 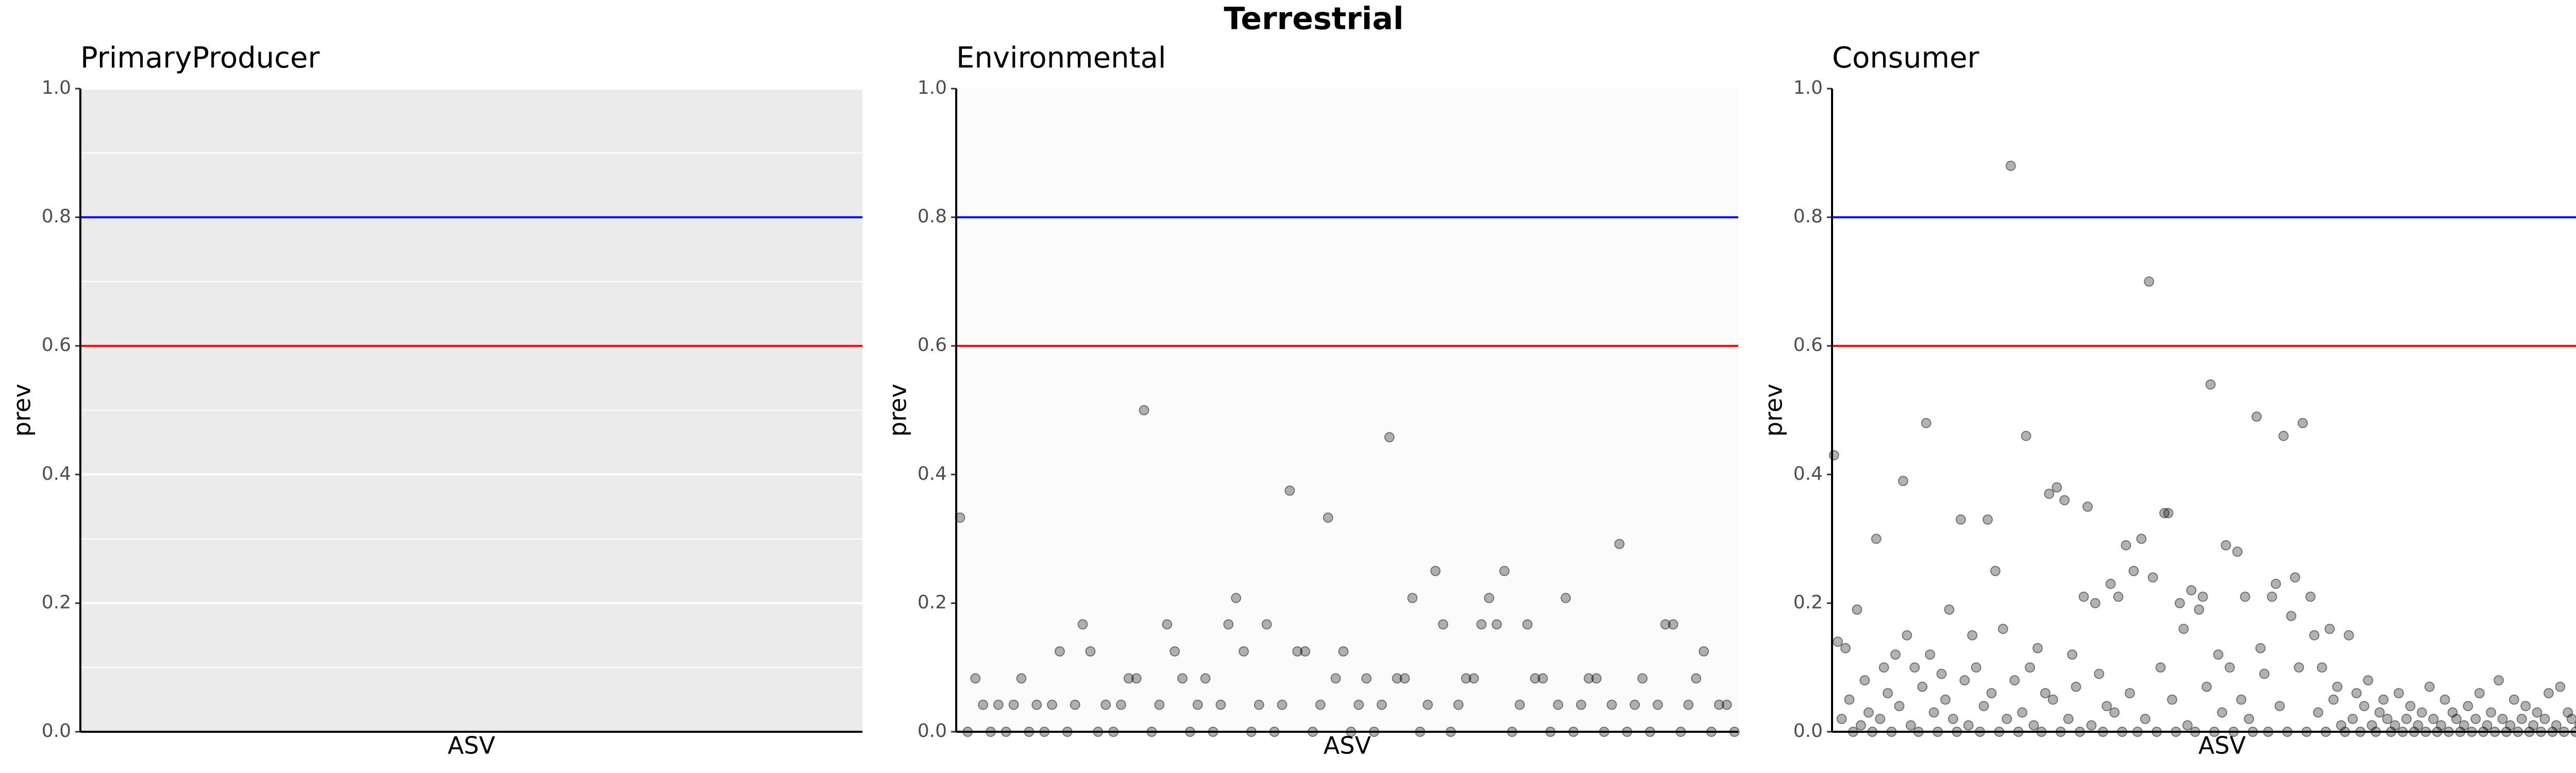 What do you see at coordinates (200, 58) in the screenshot?
I see `panel-title: PrimaryProducer` at bounding box center [200, 58].